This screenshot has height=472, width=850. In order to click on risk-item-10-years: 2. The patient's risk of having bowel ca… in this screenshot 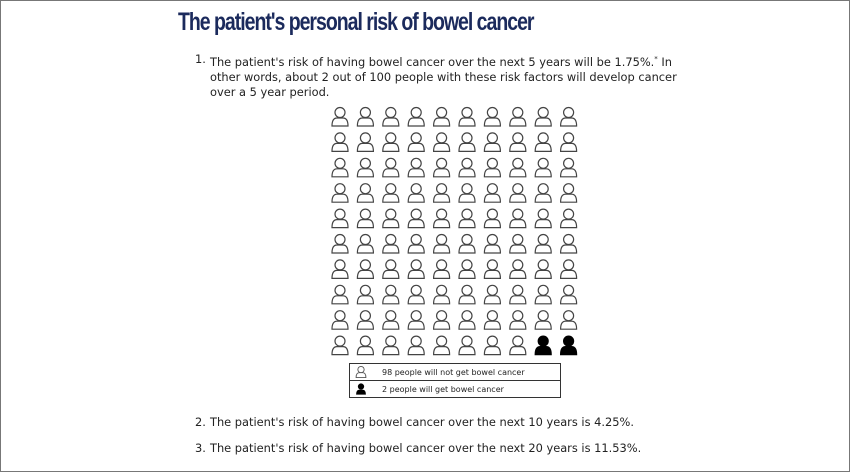, I will do `click(414, 422)`.